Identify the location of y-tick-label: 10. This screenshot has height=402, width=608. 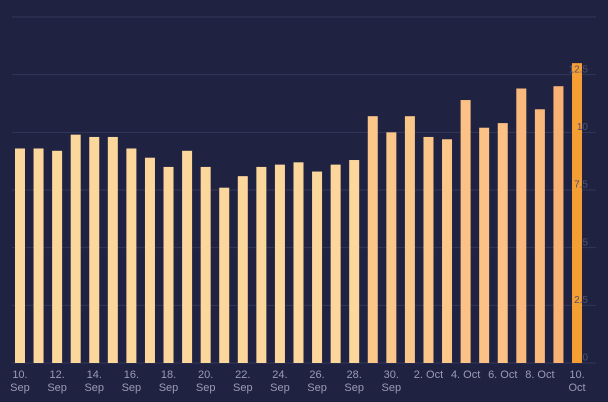
(583, 127).